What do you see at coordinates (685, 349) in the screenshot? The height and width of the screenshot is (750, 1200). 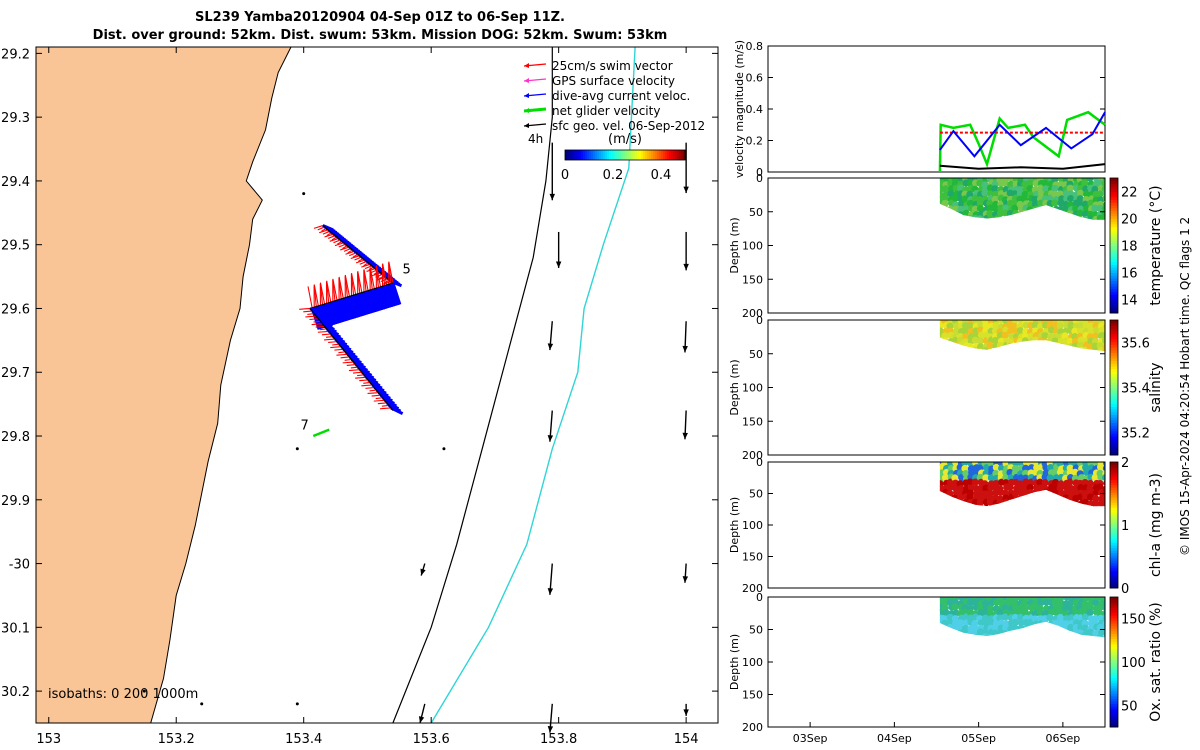 I see `geo-vector-head` at bounding box center [685, 349].